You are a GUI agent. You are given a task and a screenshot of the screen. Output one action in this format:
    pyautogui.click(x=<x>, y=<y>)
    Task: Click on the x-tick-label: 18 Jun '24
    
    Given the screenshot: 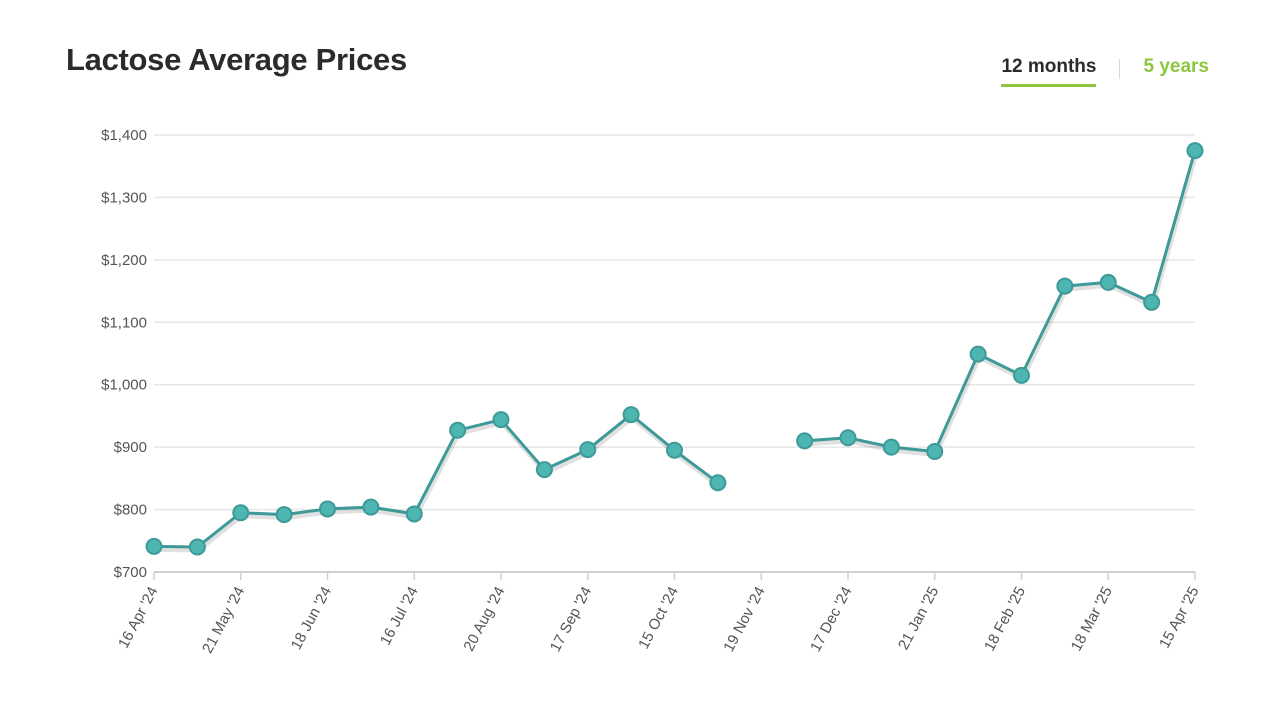 What is the action you would take?
    pyautogui.click(x=311, y=618)
    